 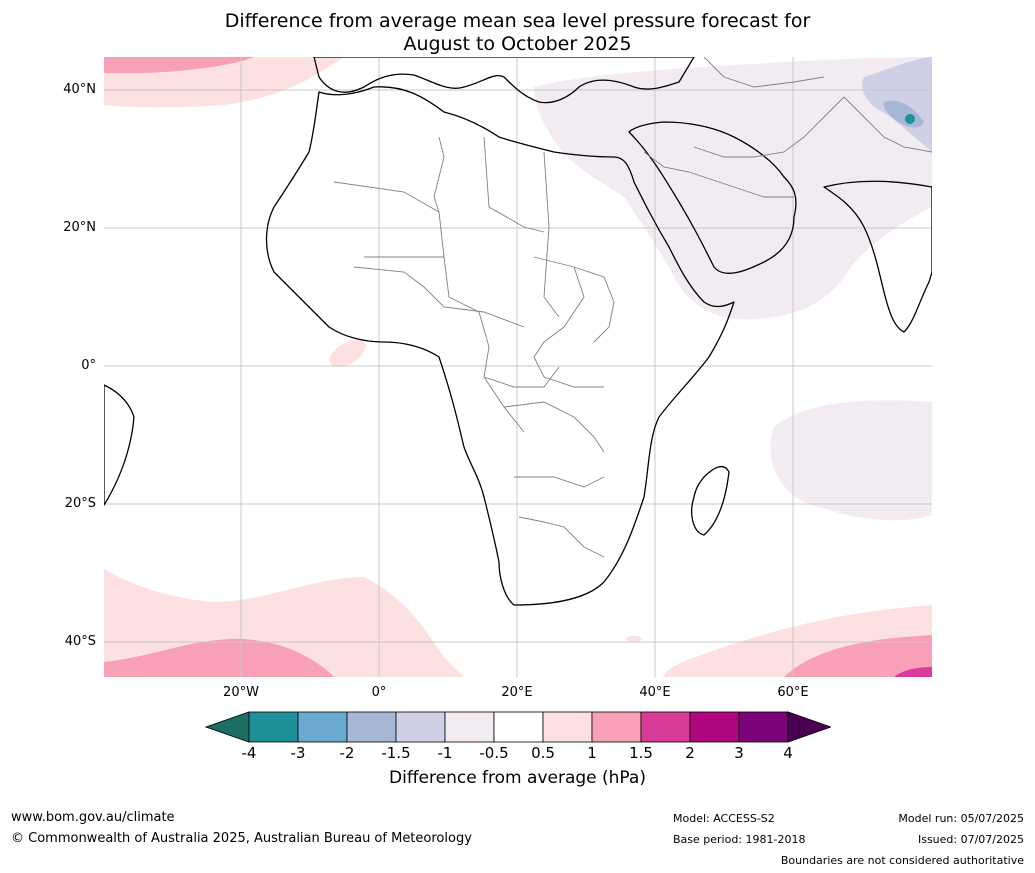 What do you see at coordinates (80, 641) in the screenshot?
I see `lat-label-40s: 40°S` at bounding box center [80, 641].